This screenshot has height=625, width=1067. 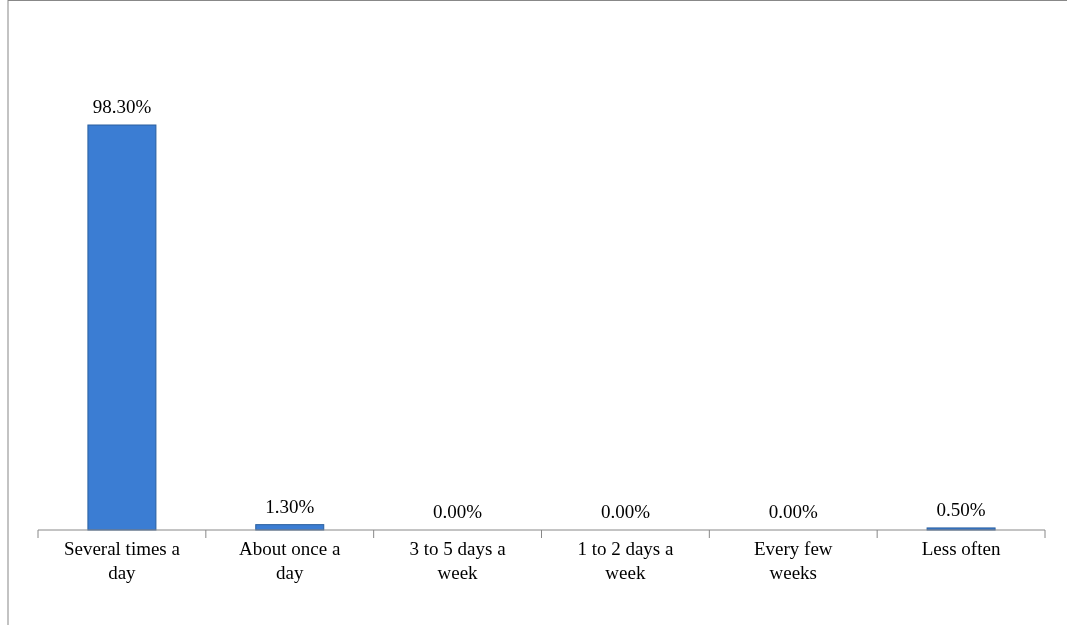 I want to click on x-tick-label: About once a day, so click(x=290, y=560).